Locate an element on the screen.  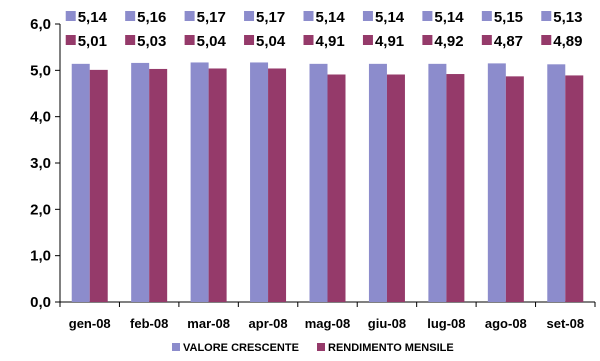
x-tick-label: mar-08 is located at coordinates (208, 323).